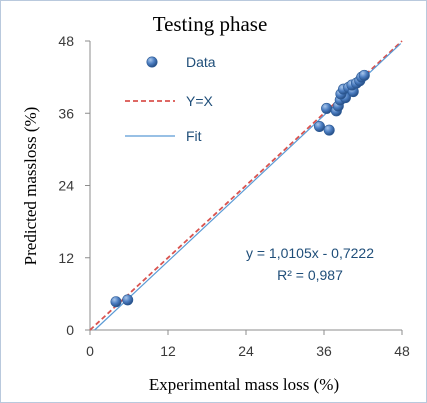 This screenshot has height=403, width=427. I want to click on r-squared-label: R² = 0,987, so click(310, 275).